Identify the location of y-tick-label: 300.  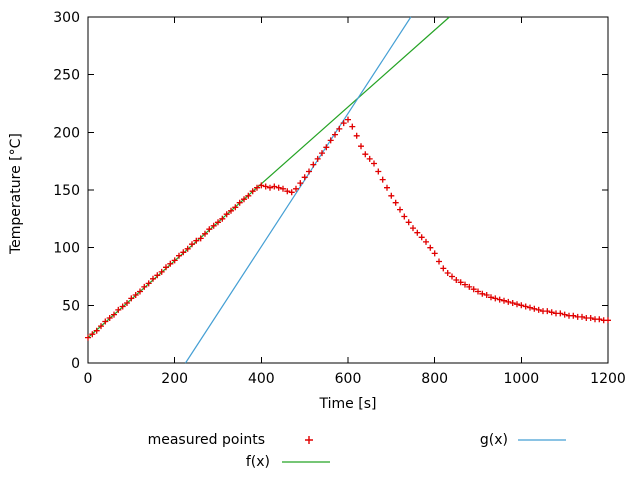
(66, 18).